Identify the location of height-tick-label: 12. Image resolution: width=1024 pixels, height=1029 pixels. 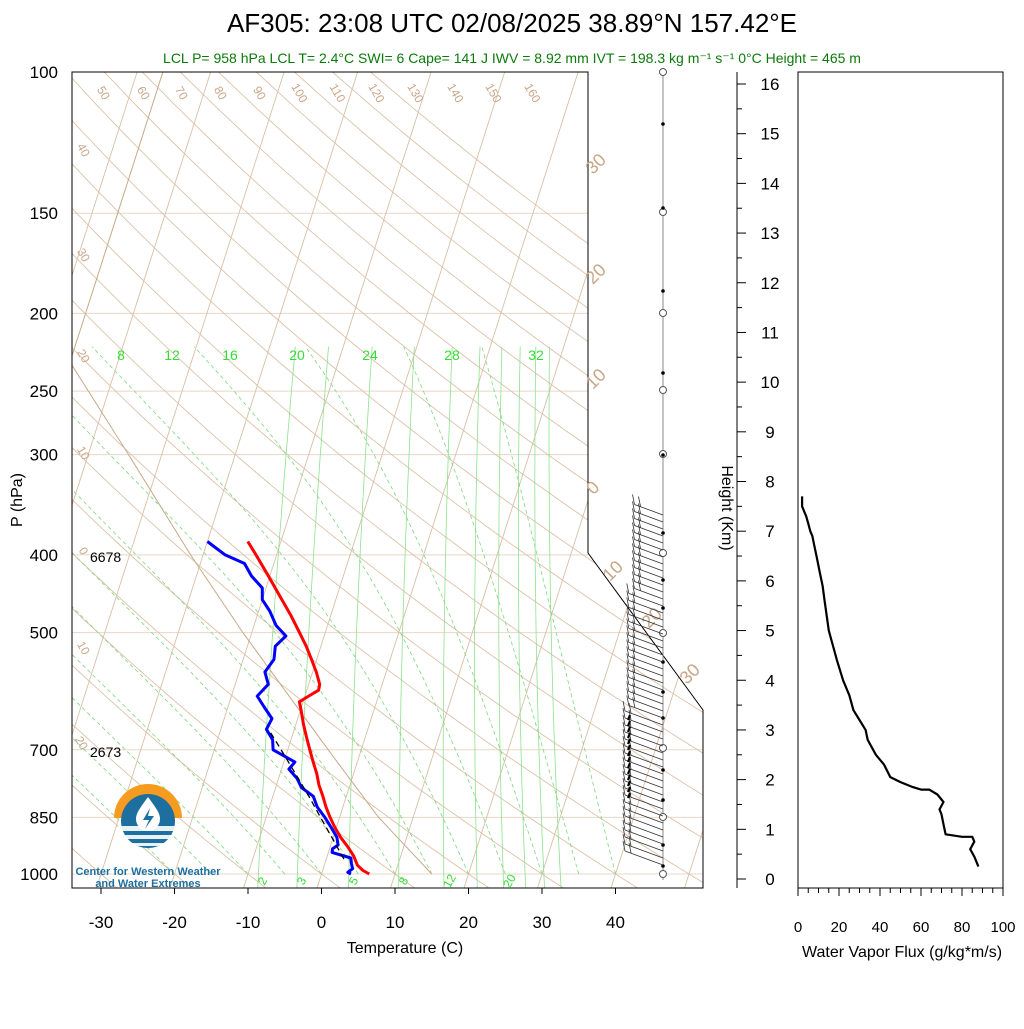
(770, 283).